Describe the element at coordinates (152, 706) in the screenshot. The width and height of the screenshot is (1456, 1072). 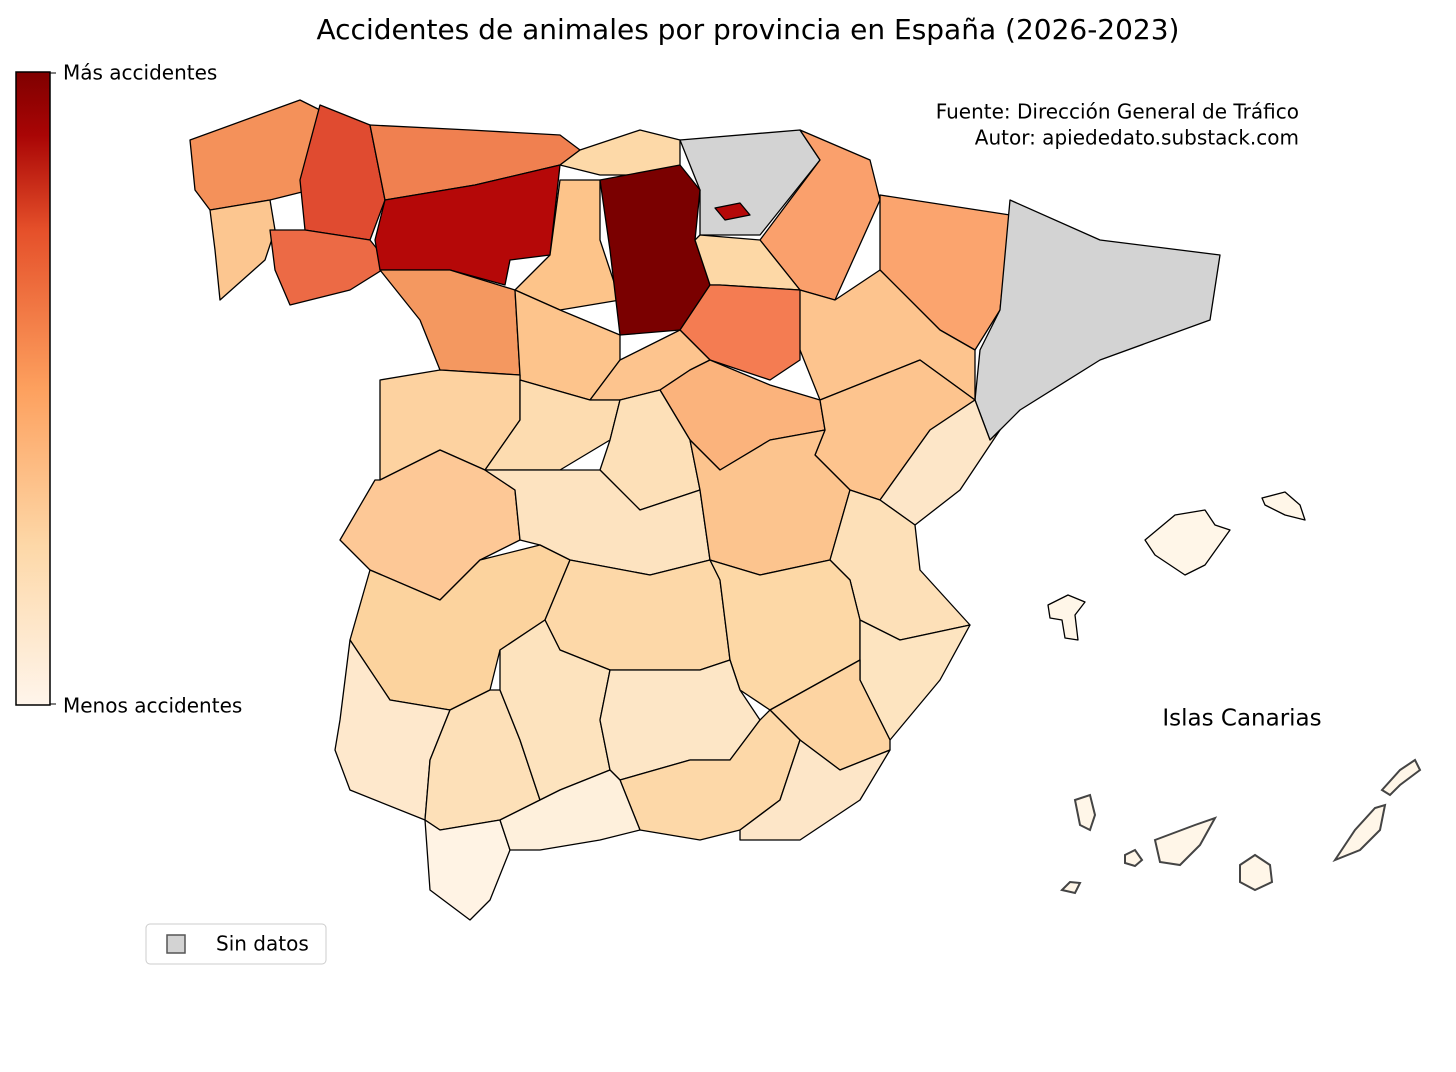
I see `colorbar-bottom-label: Menos accidentes` at that location.